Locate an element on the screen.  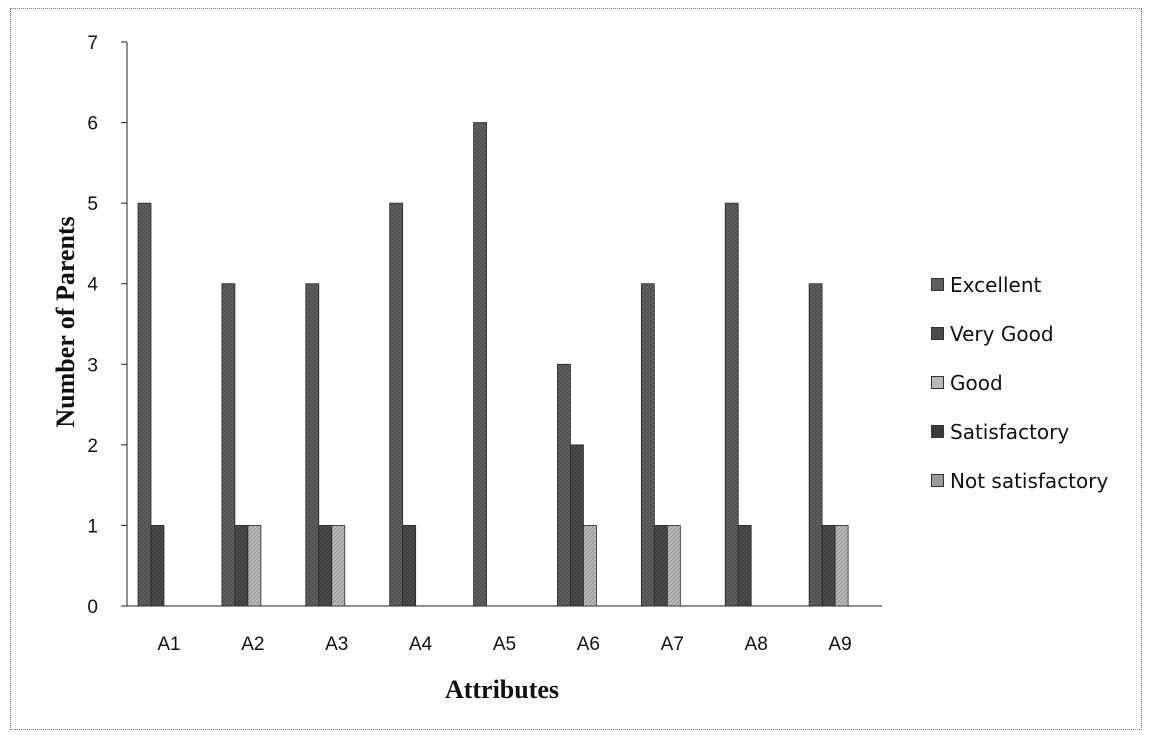
legend-item-not-satisfactory: Not satisfactory is located at coordinates (1036, 480).